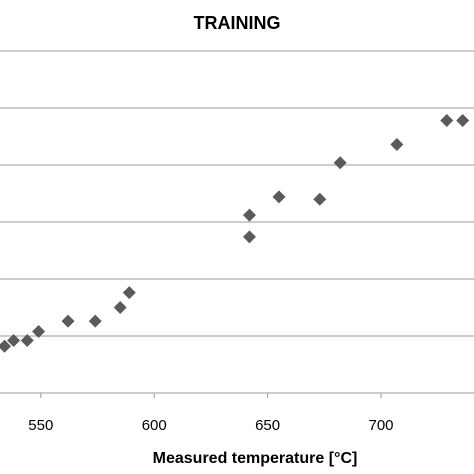 The width and height of the screenshot is (474, 474). Describe the element at coordinates (380, 425) in the screenshot. I see `x-tick-label: 700` at that location.